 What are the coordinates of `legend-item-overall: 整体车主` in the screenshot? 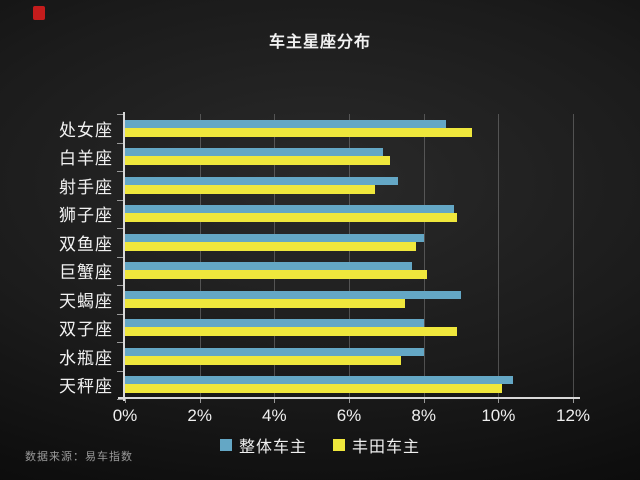 It's located at (263, 445).